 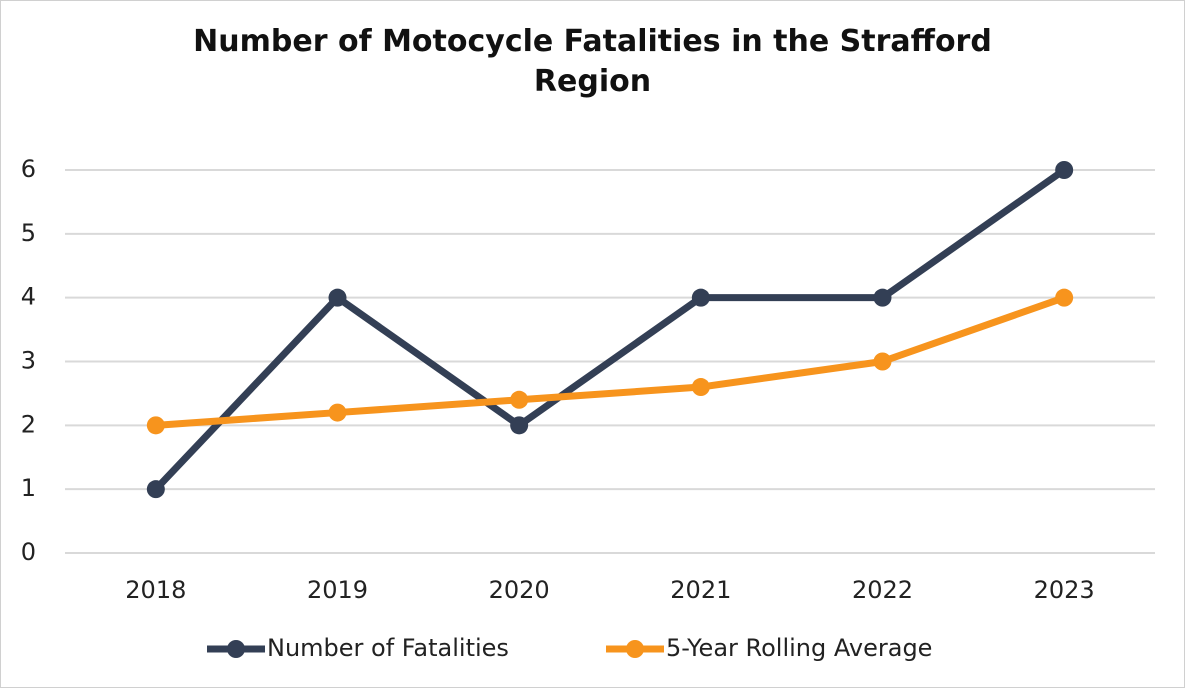 I want to click on x-tick-label: 2018, so click(x=155, y=590).